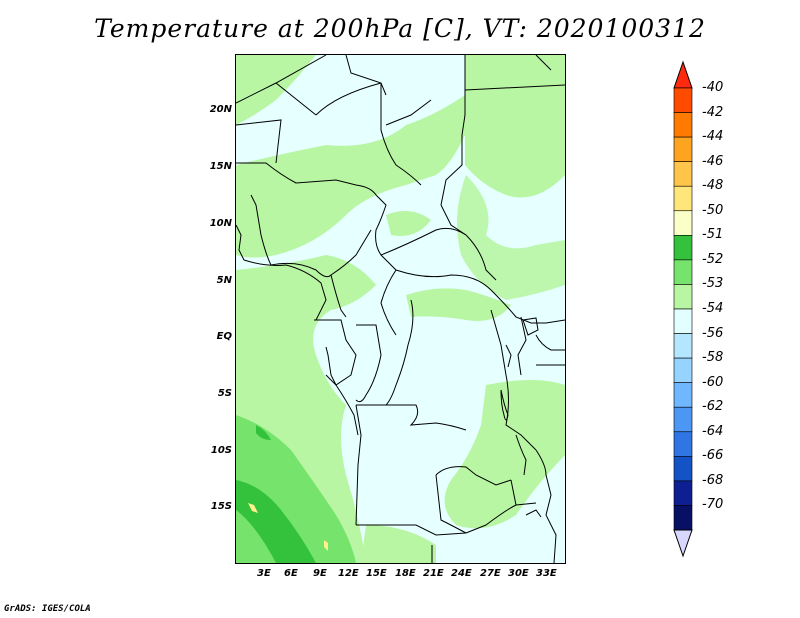  I want to click on lon-label-30e: 30E, so click(518, 573).